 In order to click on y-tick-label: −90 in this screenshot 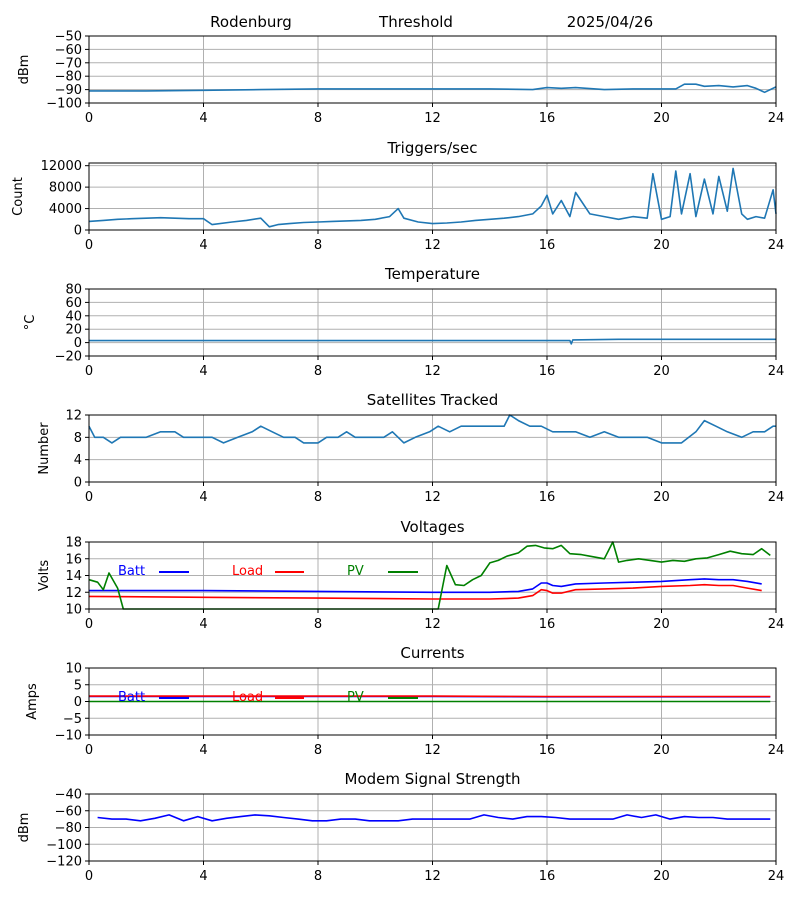, I will do `click(68, 90)`.